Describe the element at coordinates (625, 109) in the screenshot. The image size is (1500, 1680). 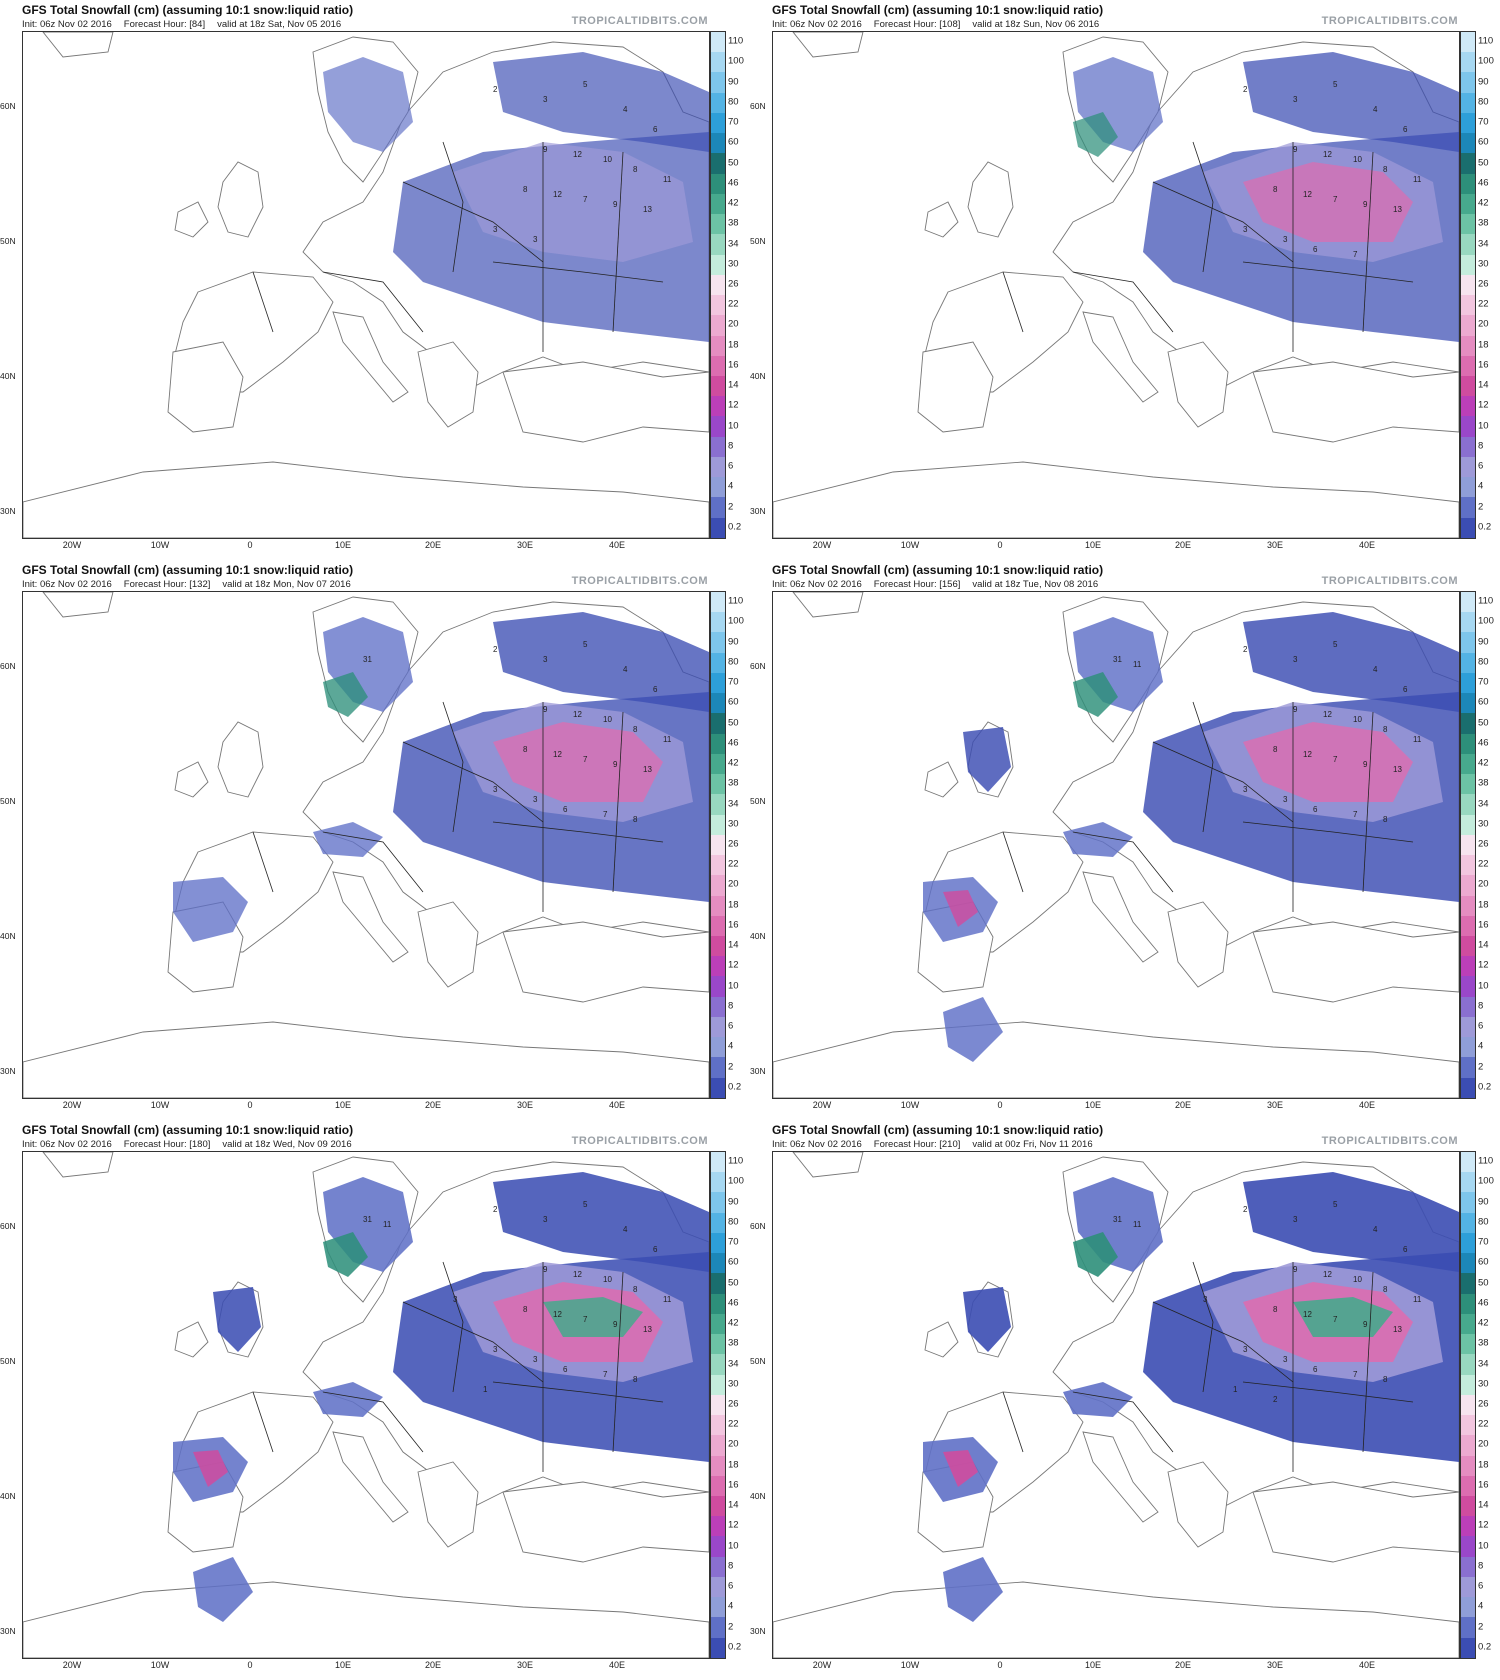
I see `snow-total-label: 4` at that location.